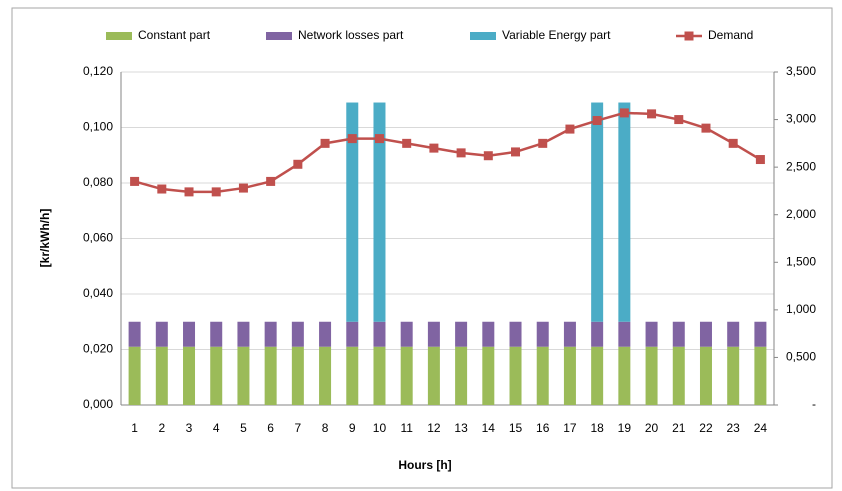 The width and height of the screenshot is (842, 491). What do you see at coordinates (730, 35) in the screenshot?
I see `legend-label: Demand` at bounding box center [730, 35].